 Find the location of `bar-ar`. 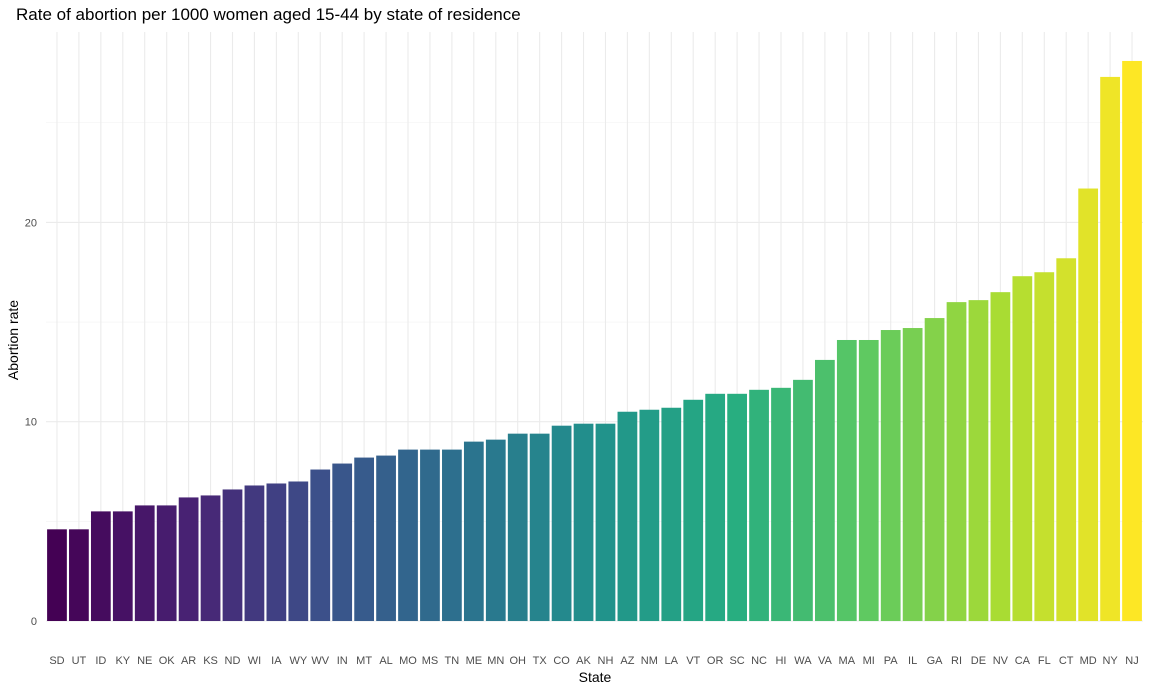

bar-ar is located at coordinates (188, 559).